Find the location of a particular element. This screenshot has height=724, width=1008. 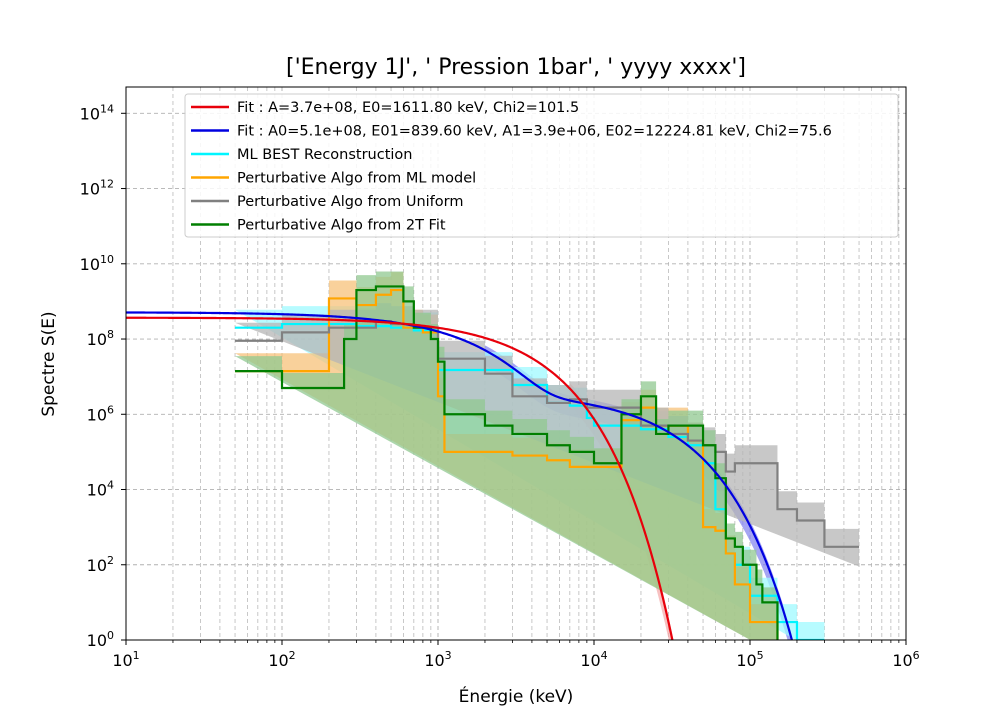

y-tick-label: 10⁰ is located at coordinates (100, 639).